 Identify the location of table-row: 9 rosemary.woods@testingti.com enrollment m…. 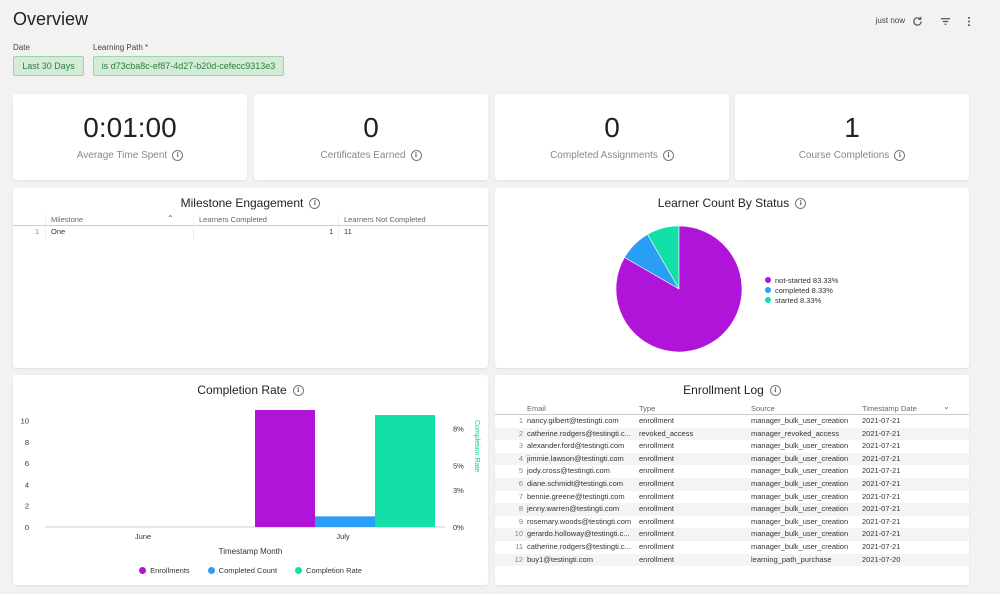
(732, 522).